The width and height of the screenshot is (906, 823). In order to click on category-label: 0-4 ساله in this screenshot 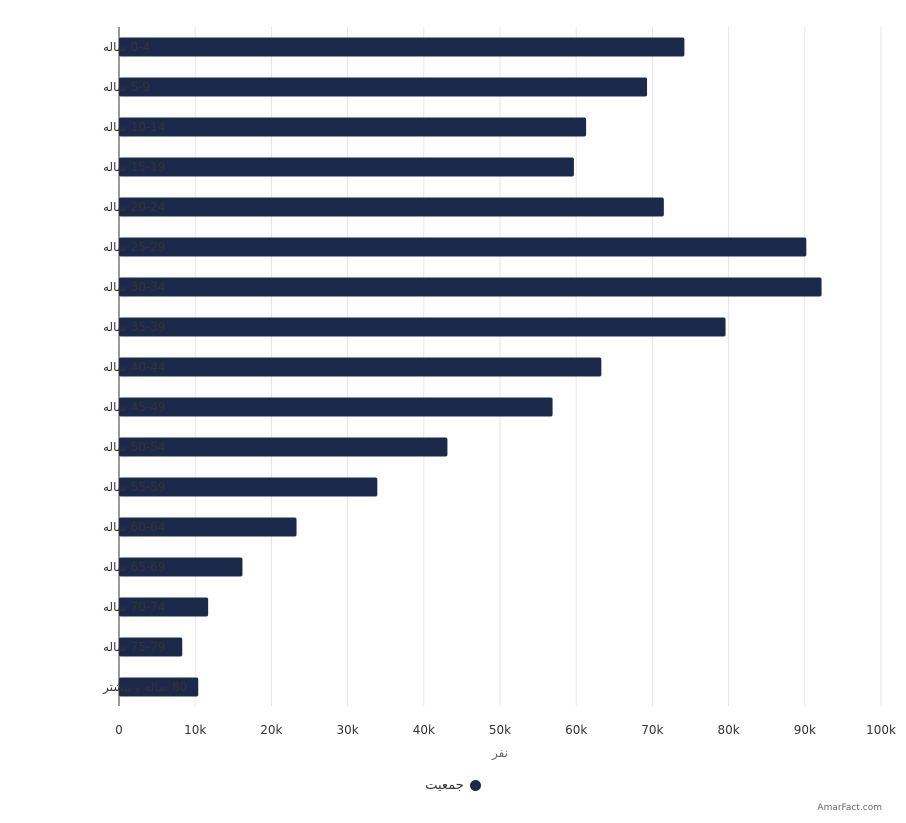, I will do `click(126, 47)`.